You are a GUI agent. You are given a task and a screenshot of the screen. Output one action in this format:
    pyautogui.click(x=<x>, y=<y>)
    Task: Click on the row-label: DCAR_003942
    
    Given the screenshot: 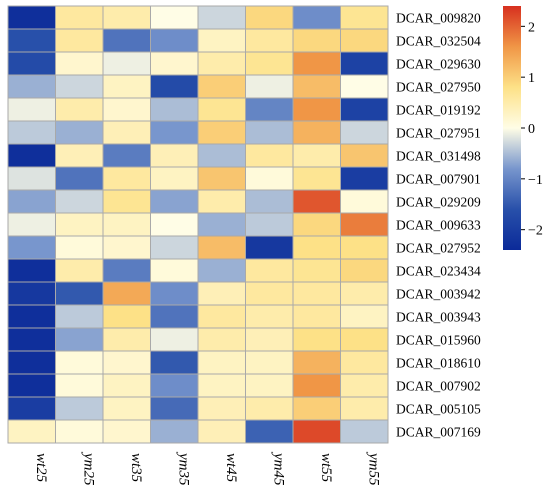 What is the action you would take?
    pyautogui.click(x=438, y=294)
    